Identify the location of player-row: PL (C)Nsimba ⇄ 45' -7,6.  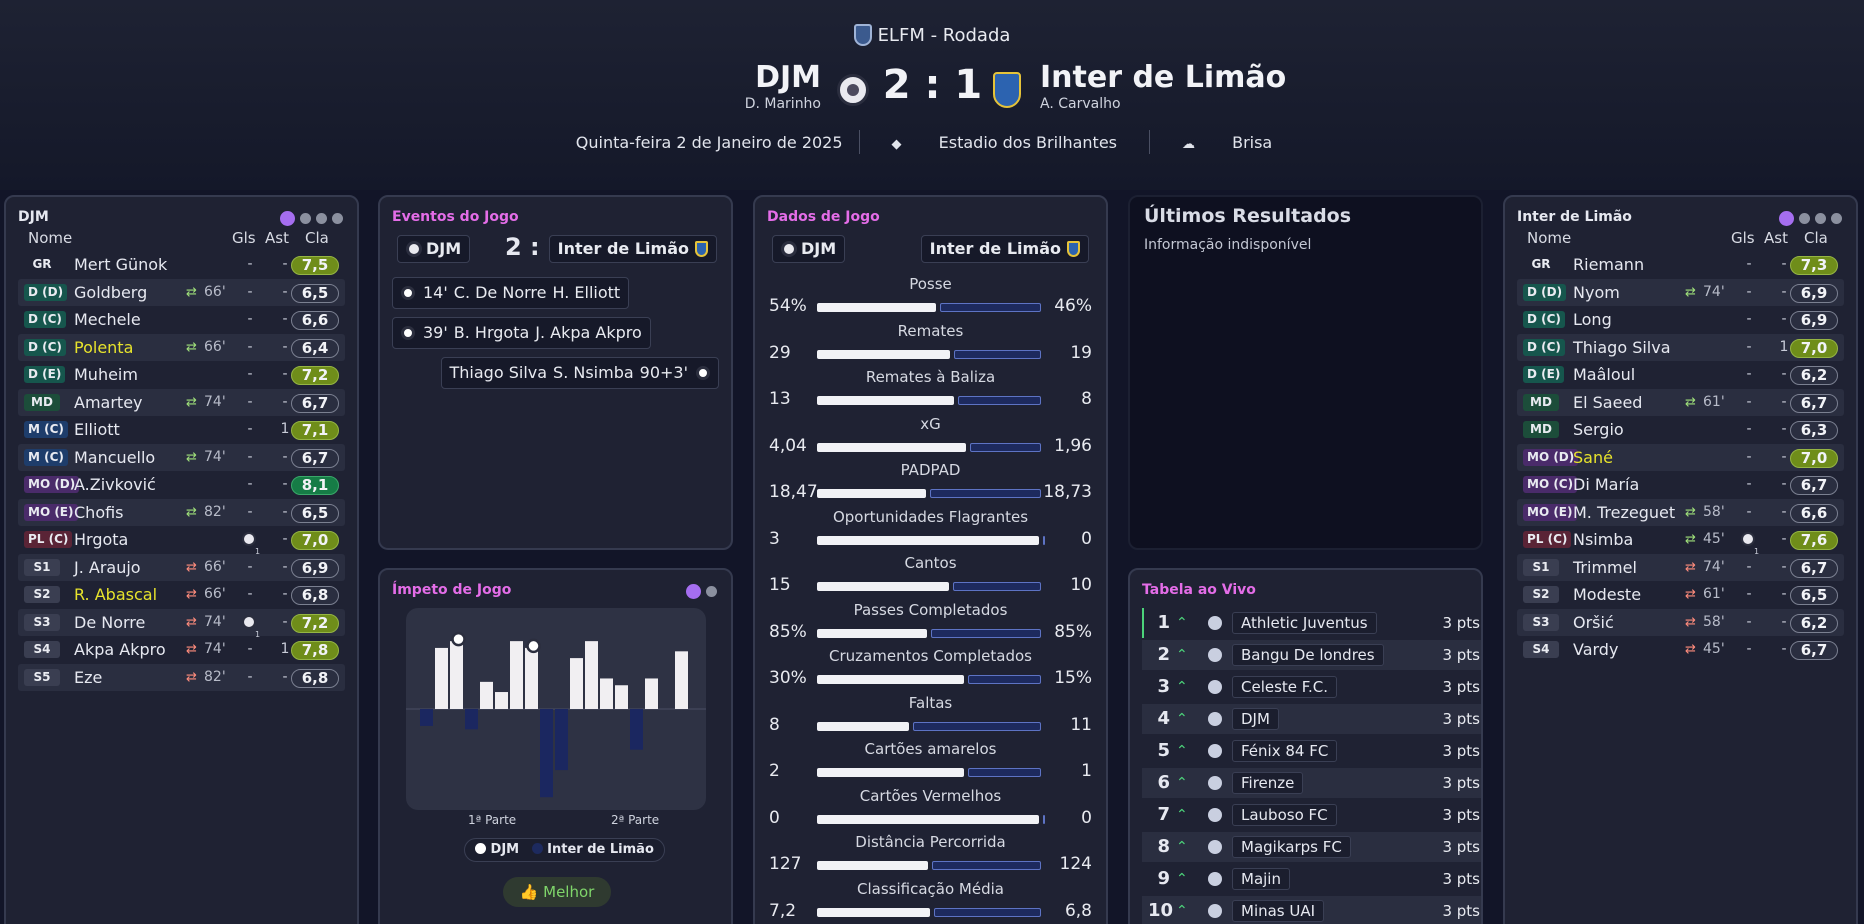
(1680, 546).